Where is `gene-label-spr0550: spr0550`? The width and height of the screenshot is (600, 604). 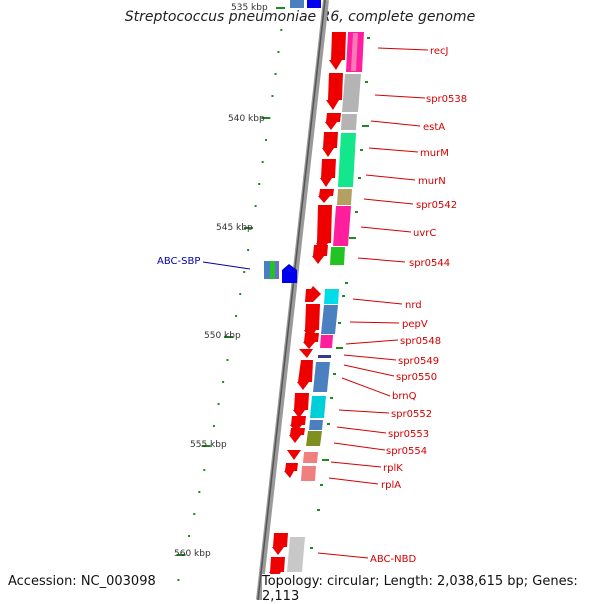
gene-label-spr0550: spr0550 is located at coordinates (416, 377).